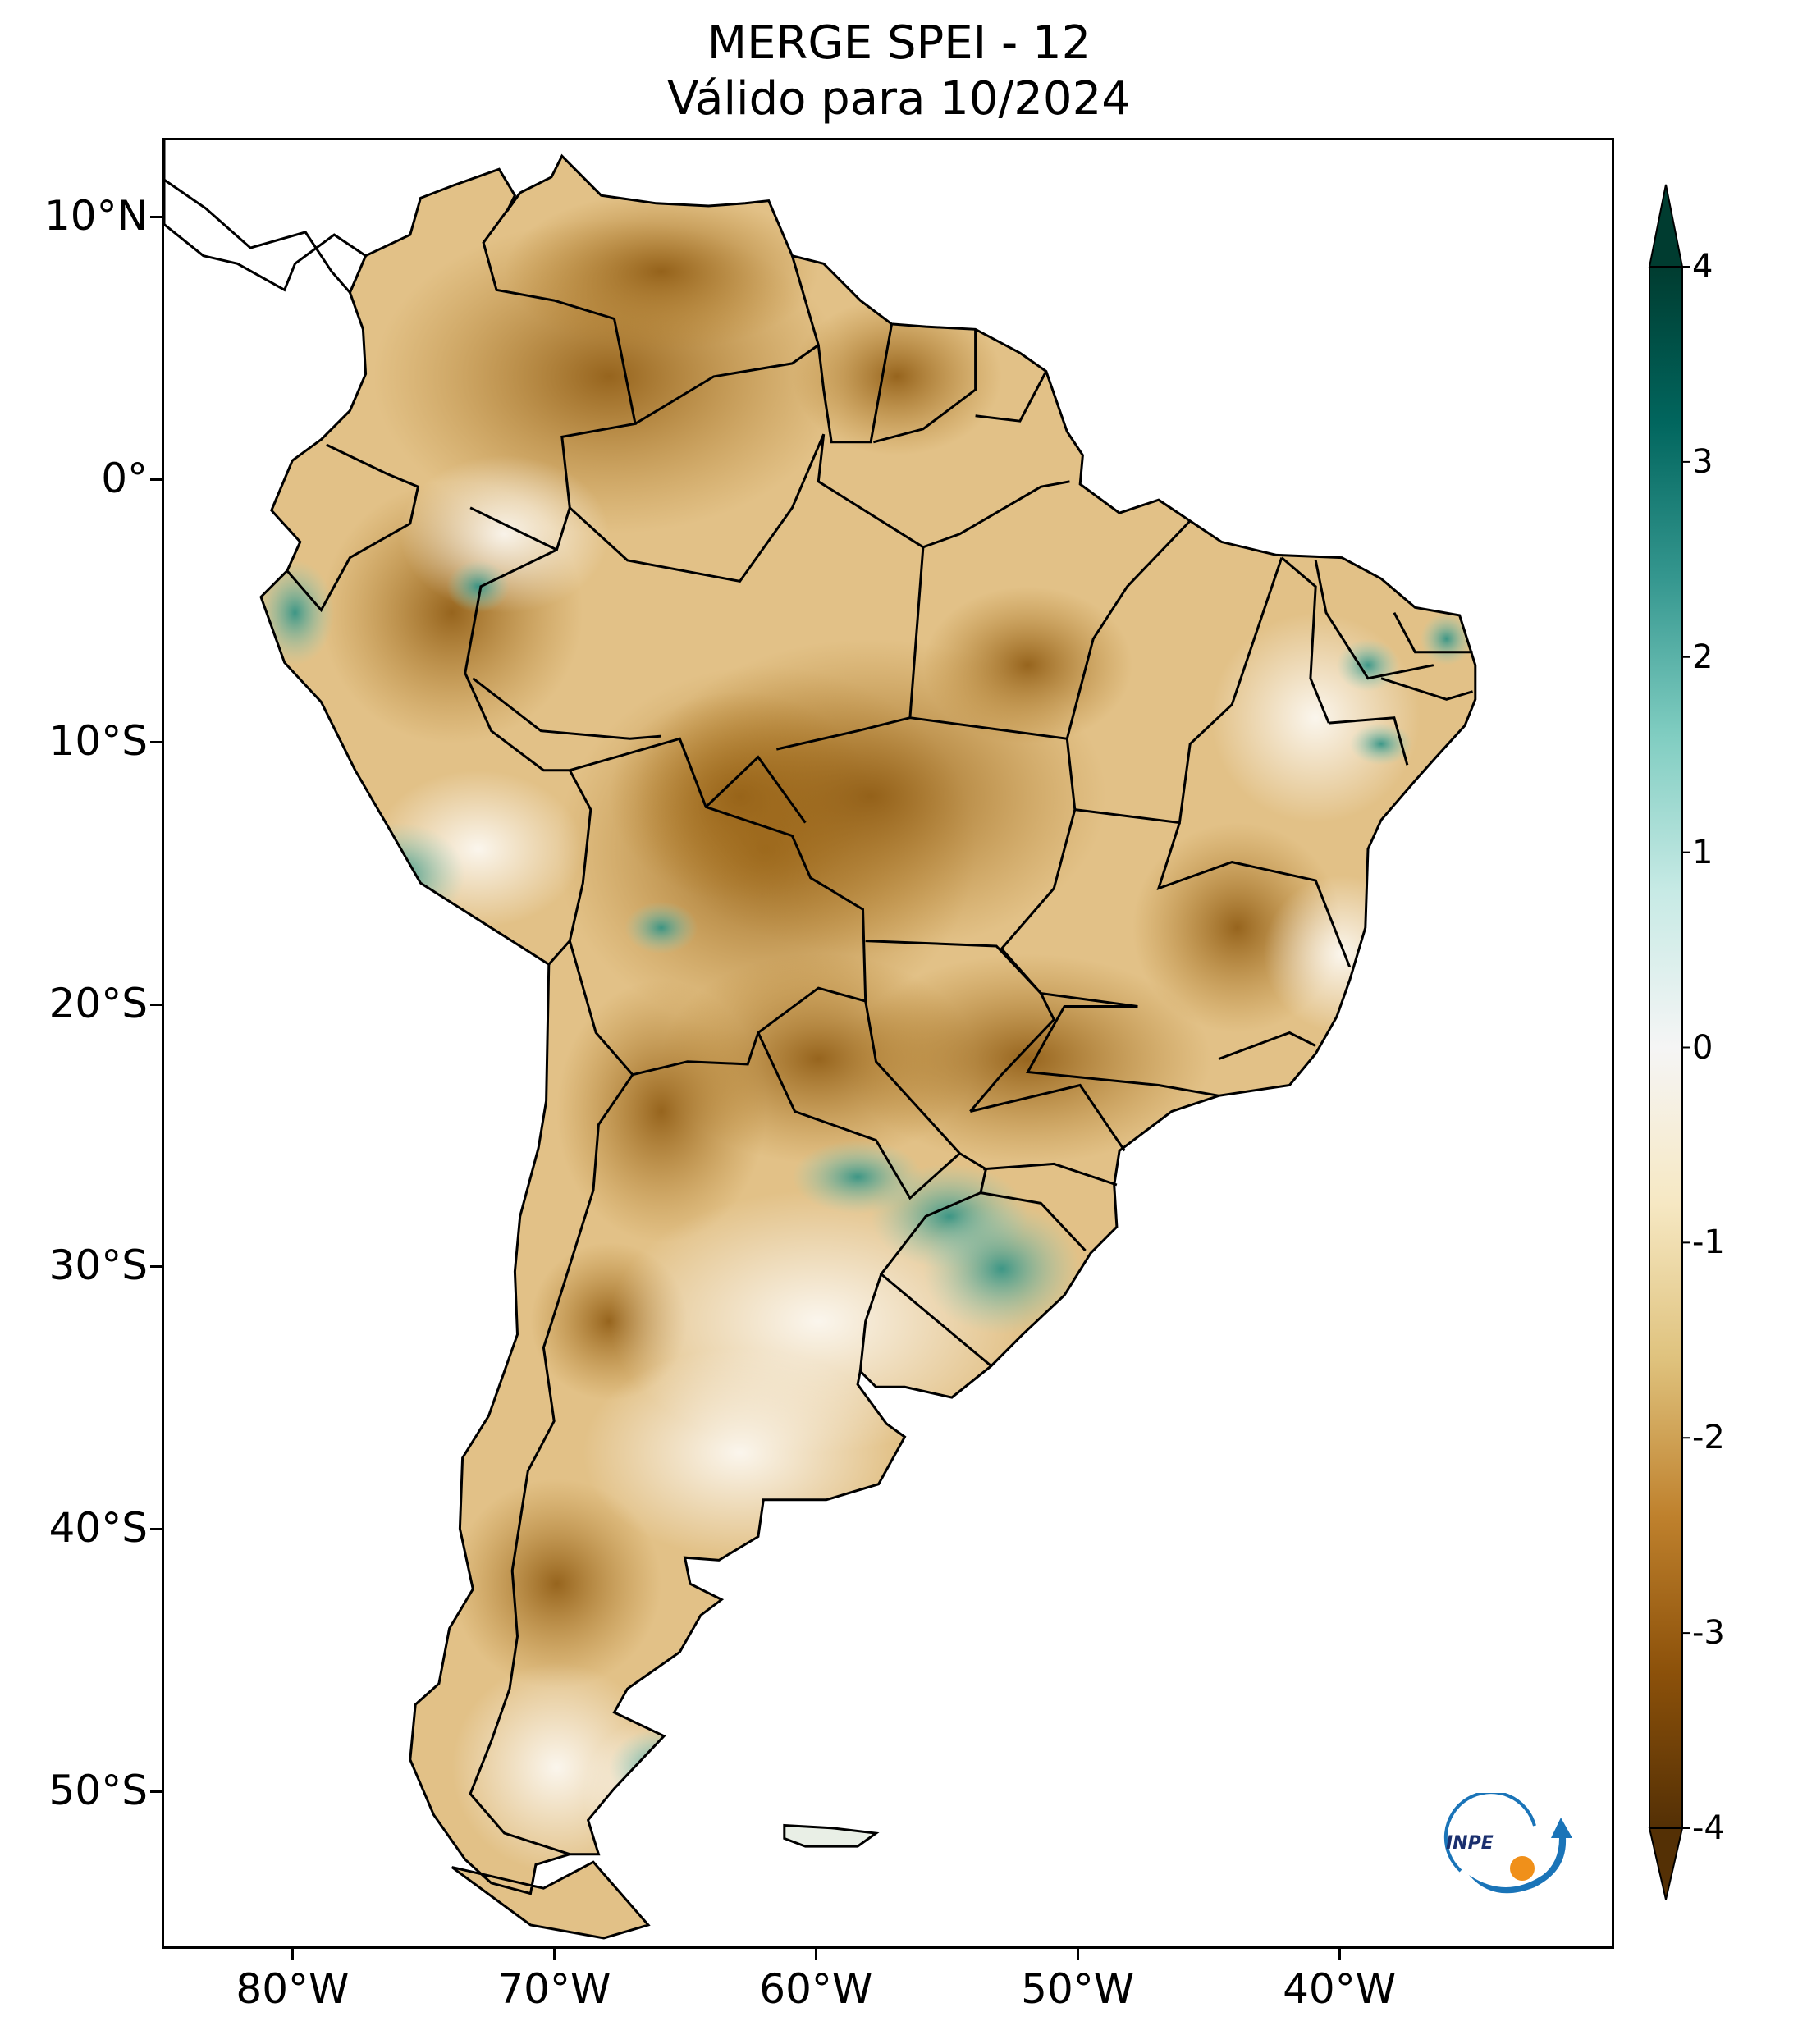 The image size is (1798, 2044). I want to click on falkland-islands, so click(831, 1835).